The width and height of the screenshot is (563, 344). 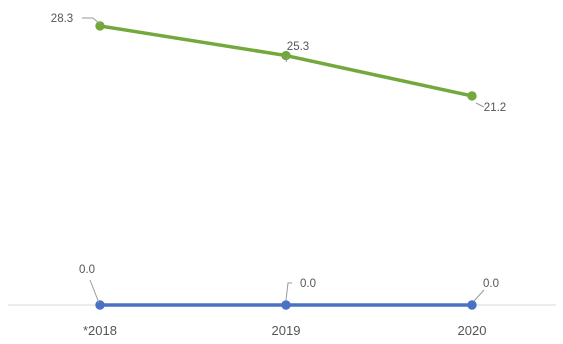 What do you see at coordinates (62, 19) in the screenshot?
I see `series-1-data-label: 28.3` at bounding box center [62, 19].